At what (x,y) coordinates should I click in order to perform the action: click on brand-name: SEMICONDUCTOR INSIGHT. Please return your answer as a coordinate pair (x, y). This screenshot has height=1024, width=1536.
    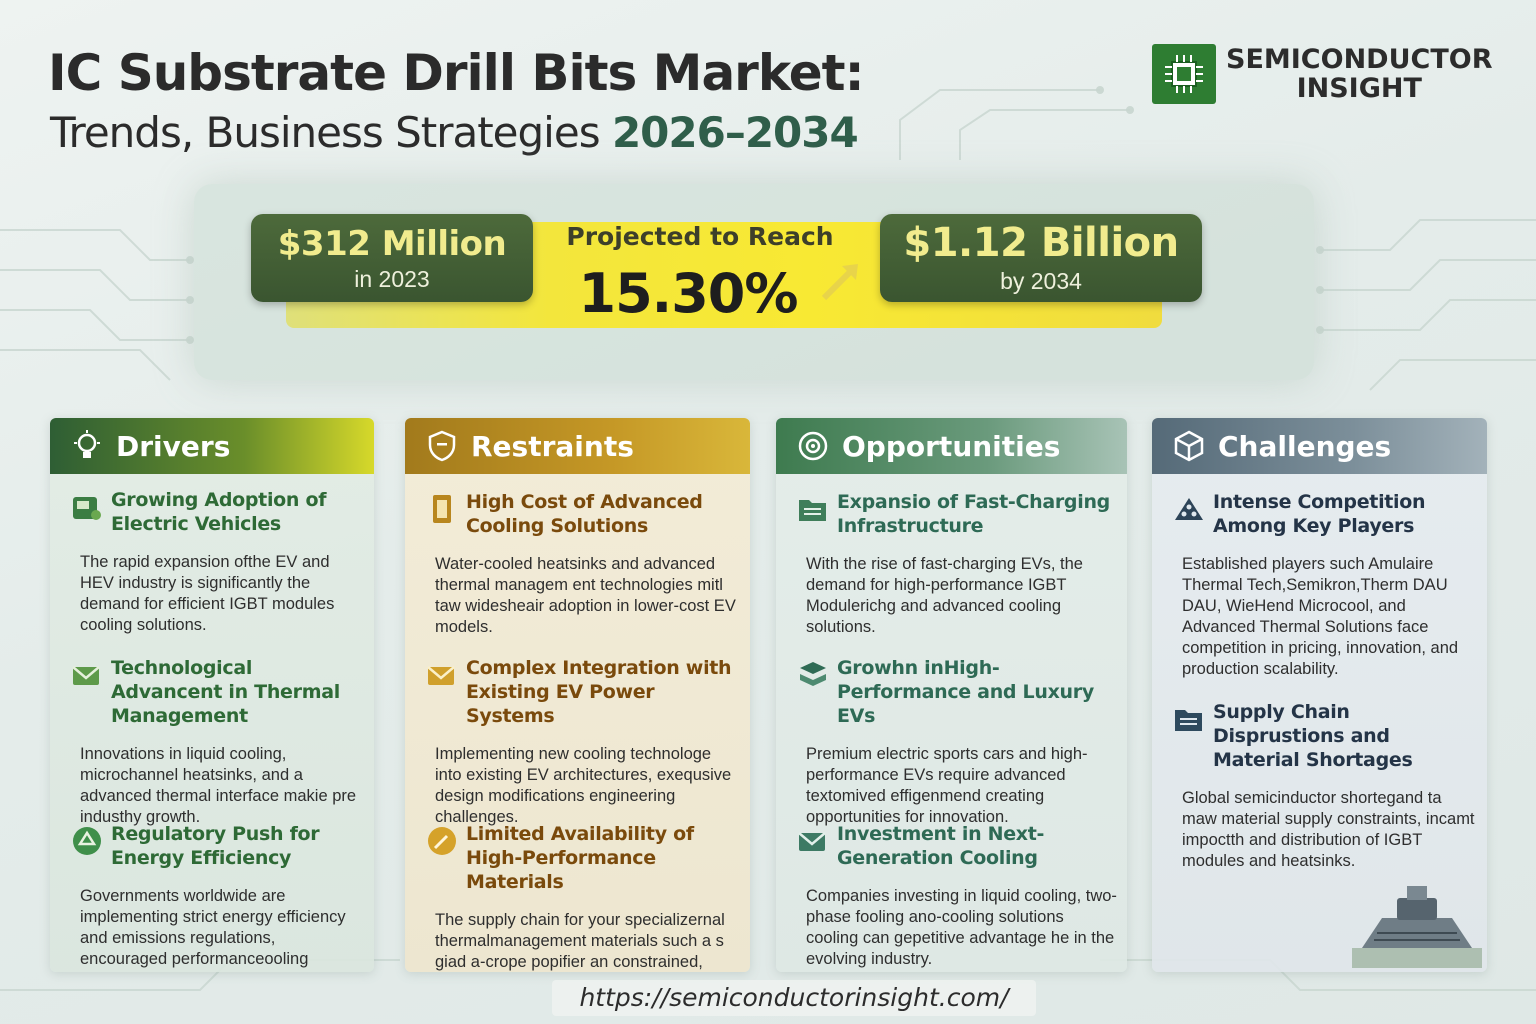
    Looking at the image, I should click on (1359, 74).